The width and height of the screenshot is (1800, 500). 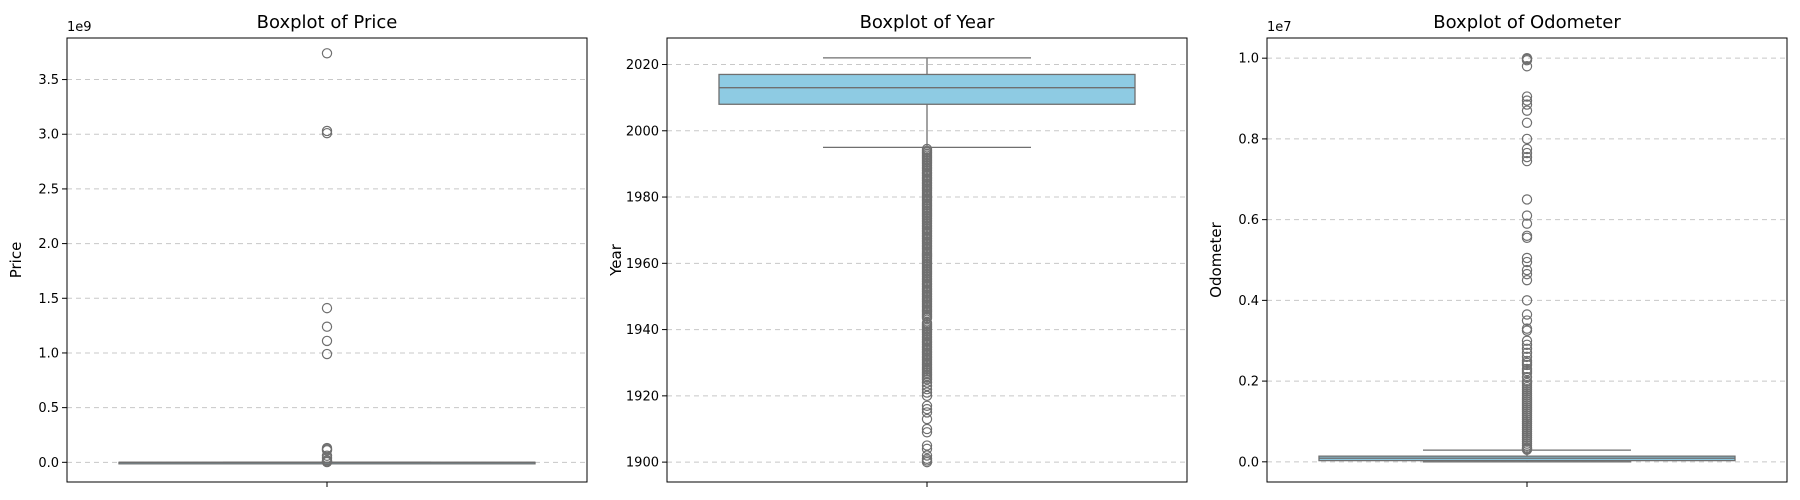 I want to click on axis-offset-label: 1e9, so click(x=79, y=27).